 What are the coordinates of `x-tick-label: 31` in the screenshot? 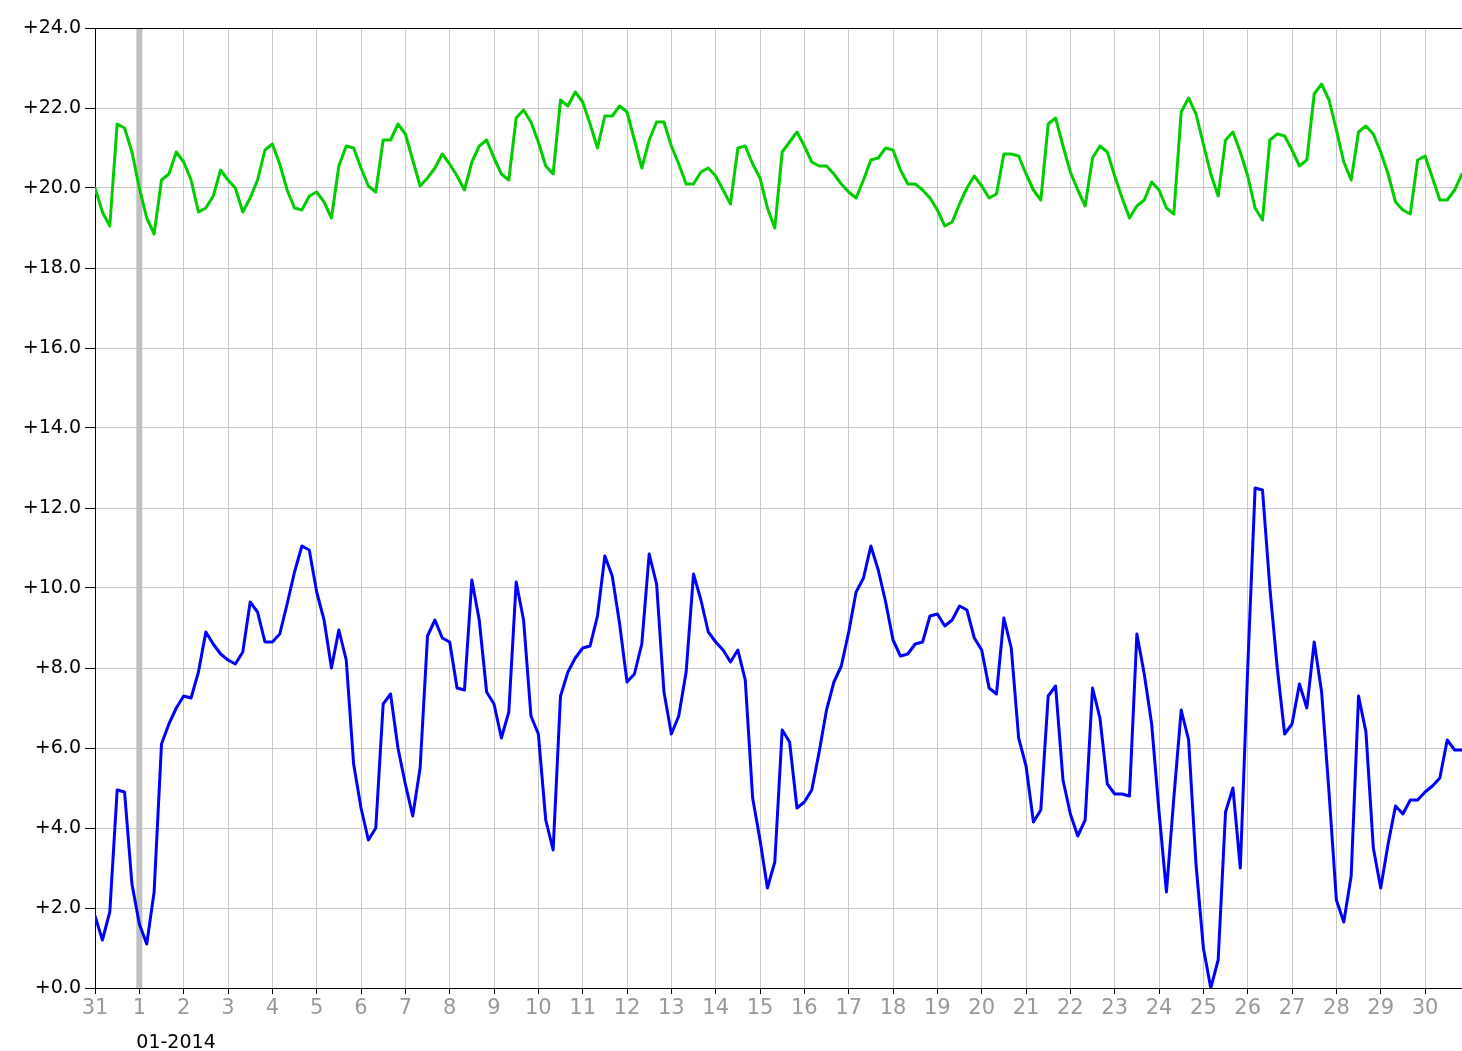 It's located at (95, 1007).